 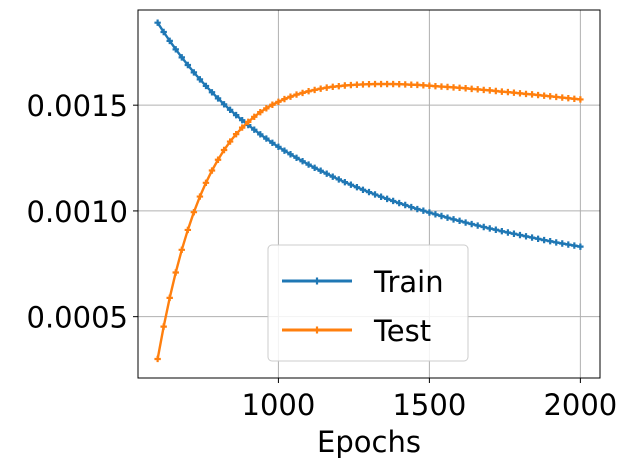 What do you see at coordinates (580, 405) in the screenshot?
I see `x-tick-label: 2000` at bounding box center [580, 405].